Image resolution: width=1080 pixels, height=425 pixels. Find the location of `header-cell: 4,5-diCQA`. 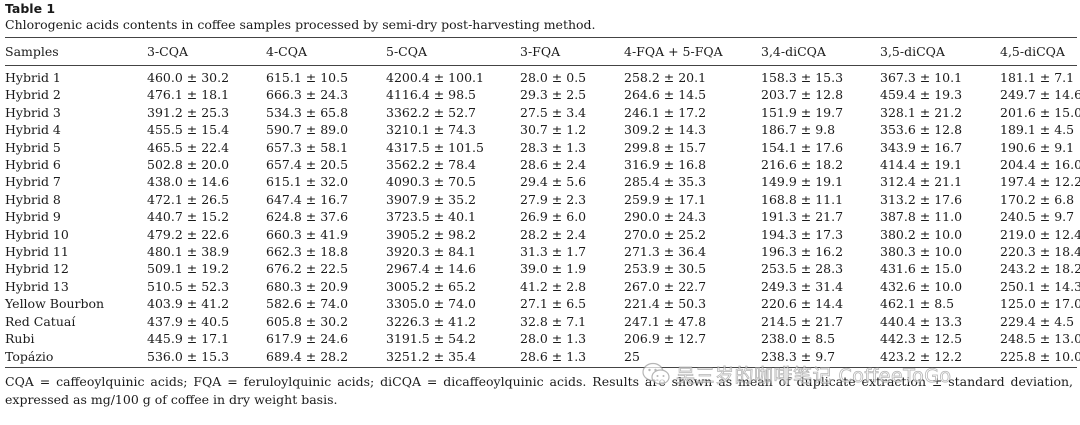

header-cell: 4,5-diCQA is located at coordinates (1032, 51).